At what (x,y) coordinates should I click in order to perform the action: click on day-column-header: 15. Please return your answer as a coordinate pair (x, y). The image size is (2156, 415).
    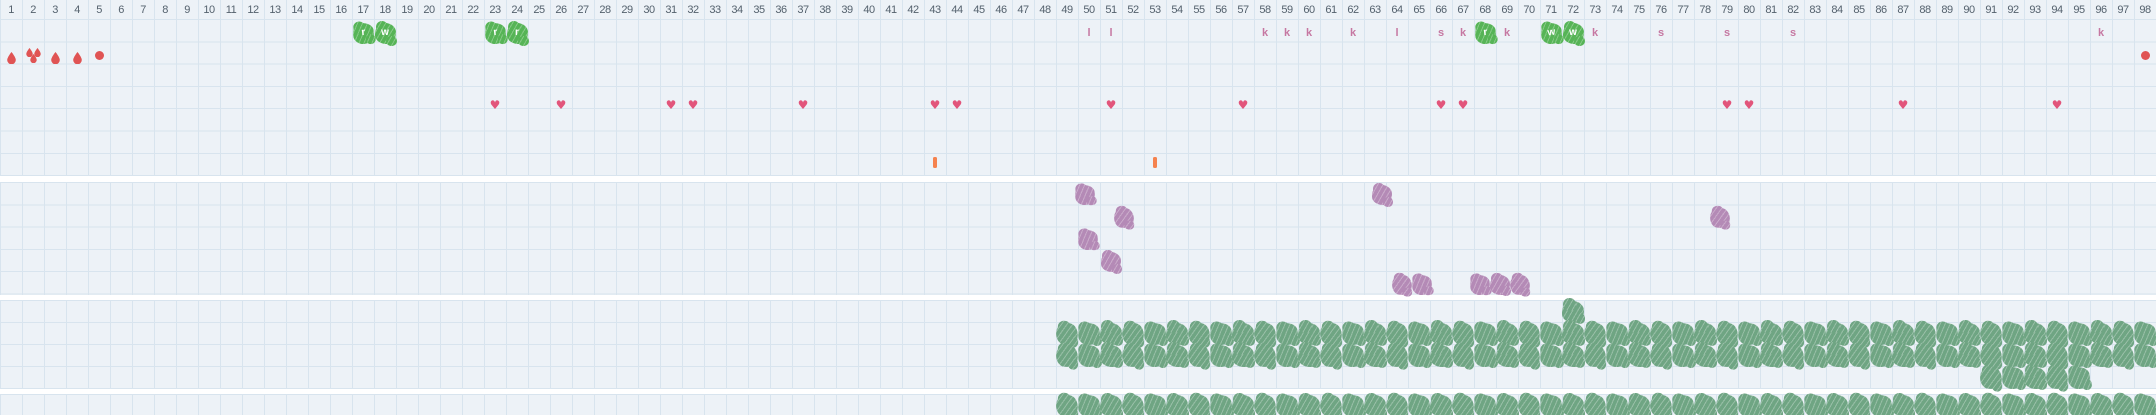
    Looking at the image, I should click on (319, 10).